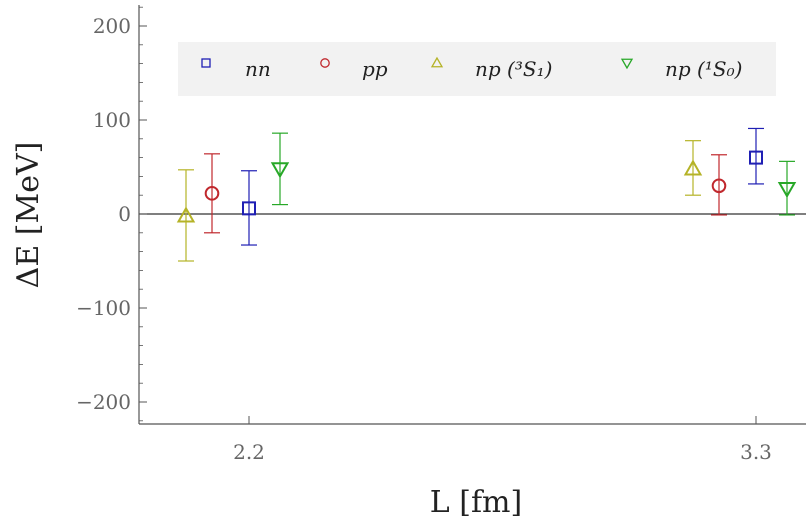  What do you see at coordinates (111, 214) in the screenshot?
I see `y-ticks: −200 −100 0 100 200` at bounding box center [111, 214].